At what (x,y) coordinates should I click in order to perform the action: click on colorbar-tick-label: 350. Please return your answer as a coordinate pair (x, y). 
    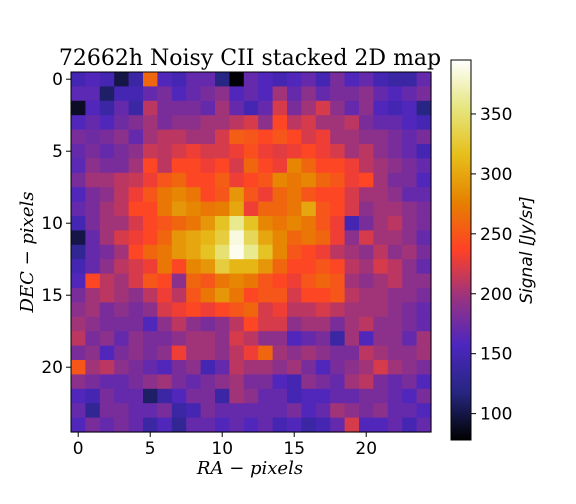
    Looking at the image, I should click on (496, 115).